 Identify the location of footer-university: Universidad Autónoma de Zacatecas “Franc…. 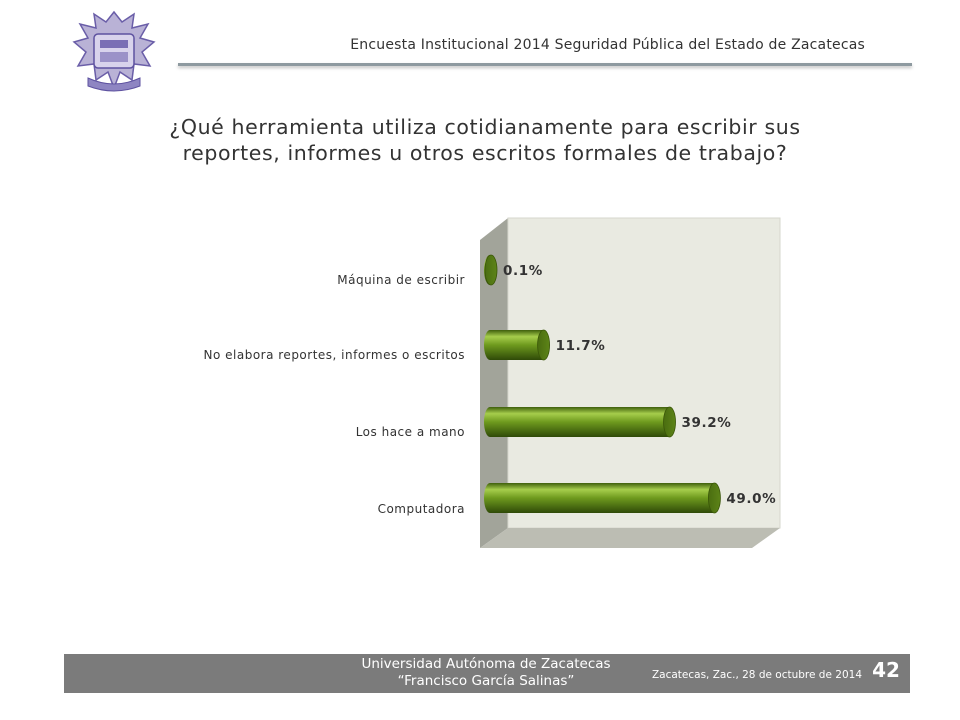
(486, 673).